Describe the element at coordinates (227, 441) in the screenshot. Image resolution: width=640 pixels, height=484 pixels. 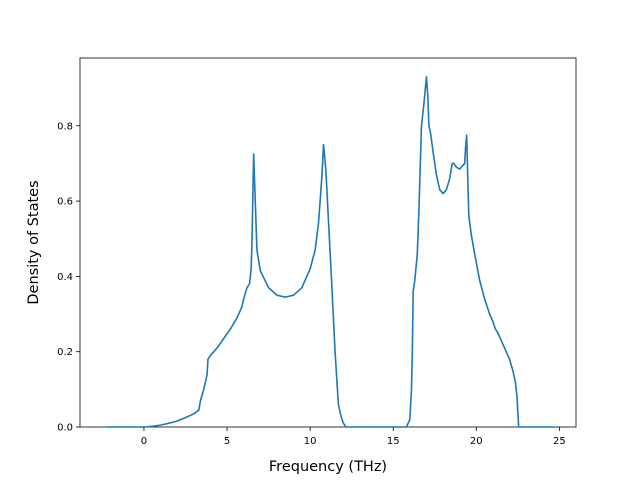
I see `x-tick-label: 5` at that location.